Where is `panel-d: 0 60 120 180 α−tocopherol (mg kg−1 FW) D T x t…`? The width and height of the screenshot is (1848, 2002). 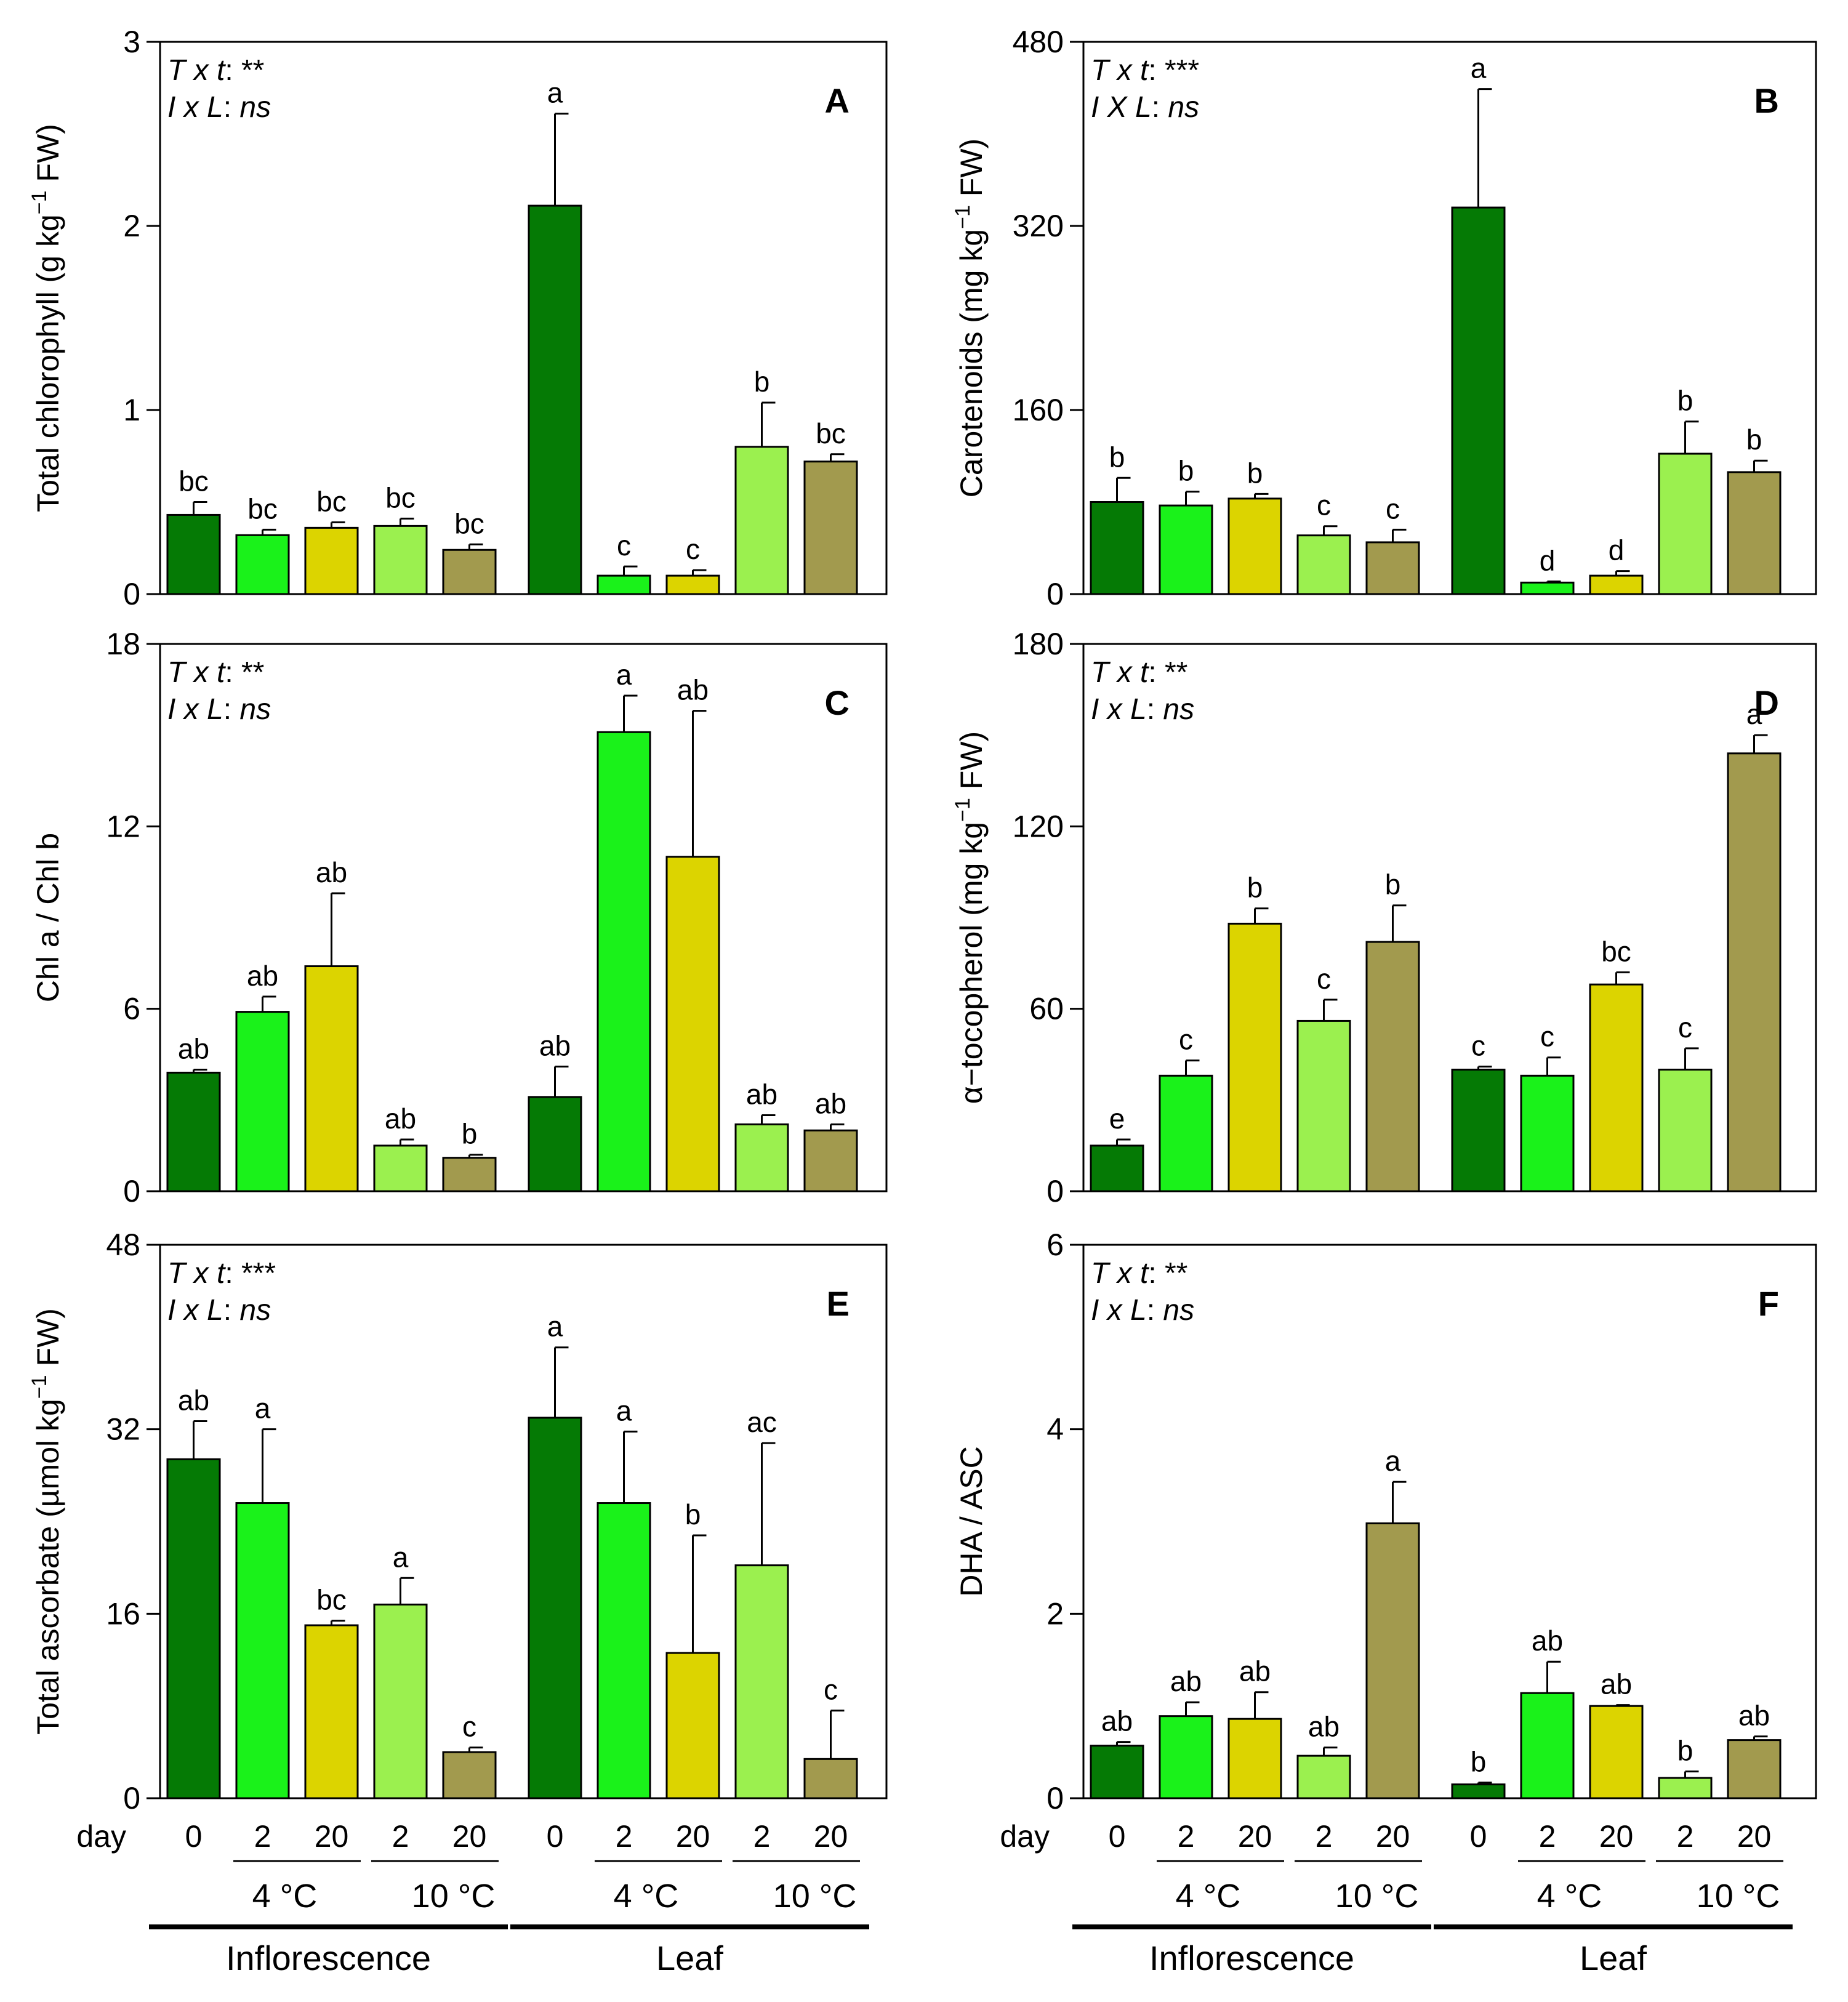 panel-d: 0 60 120 180 α−tocopherol (mg kg−1 FW) D T x t… is located at coordinates (1384, 917).